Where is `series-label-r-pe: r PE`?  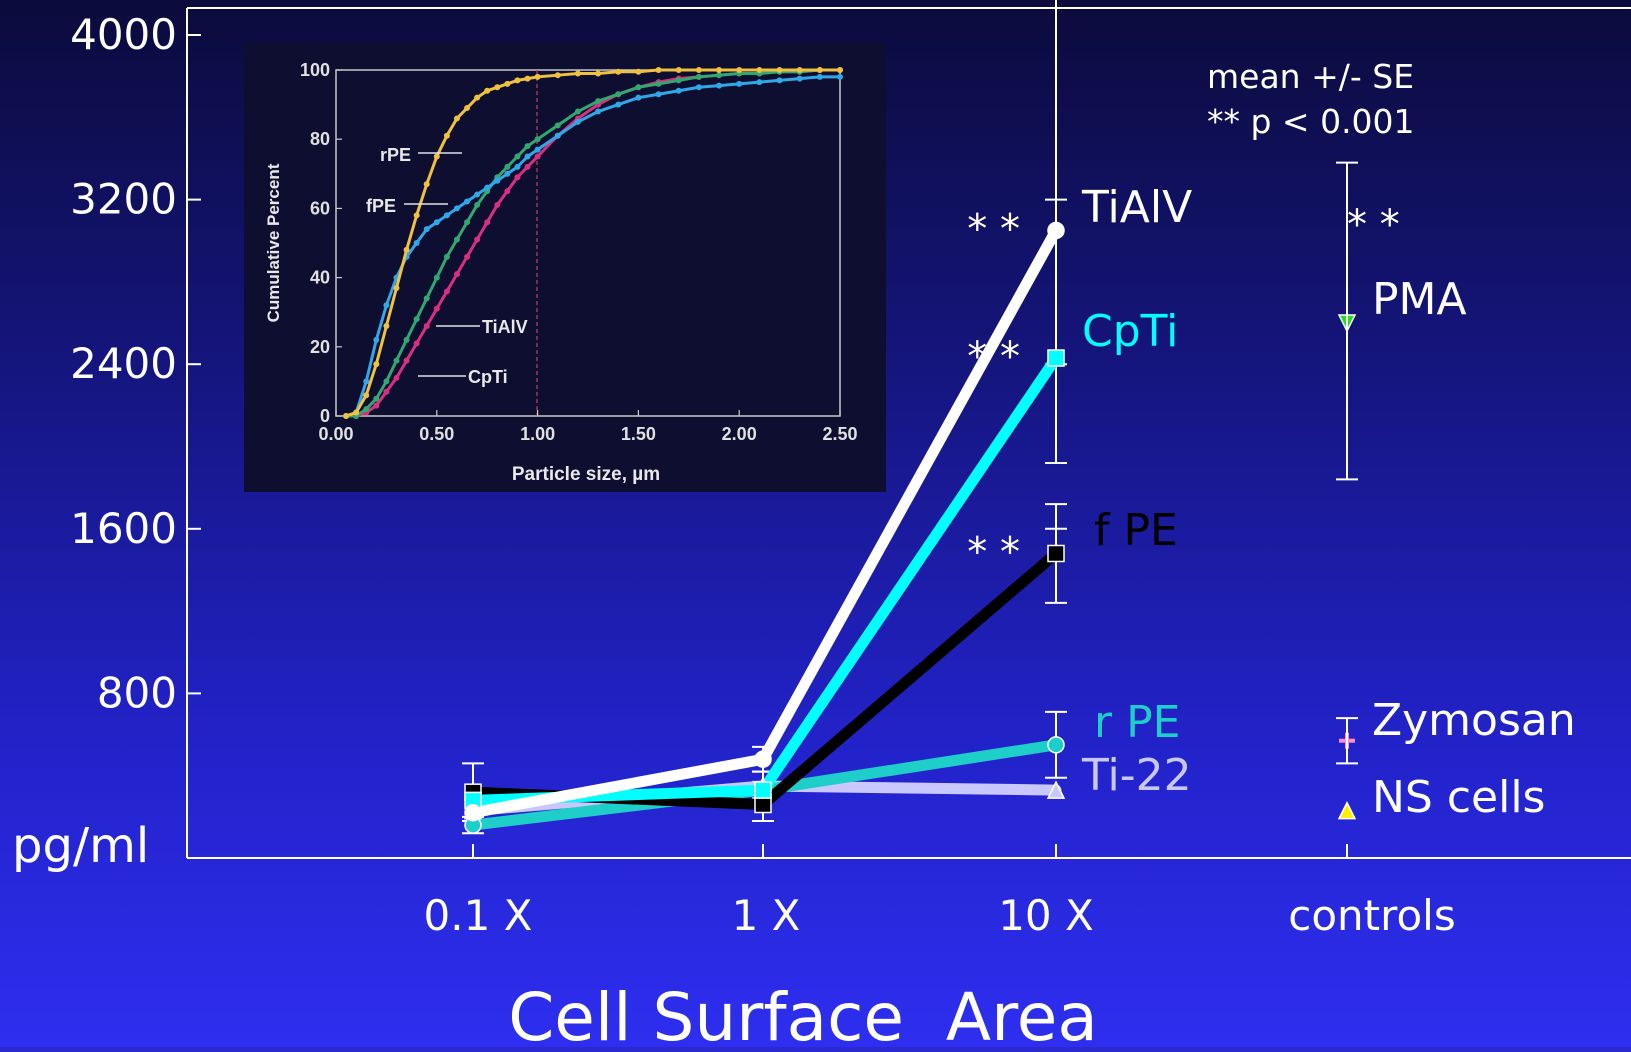 series-label-r-pe: r PE is located at coordinates (1137, 722).